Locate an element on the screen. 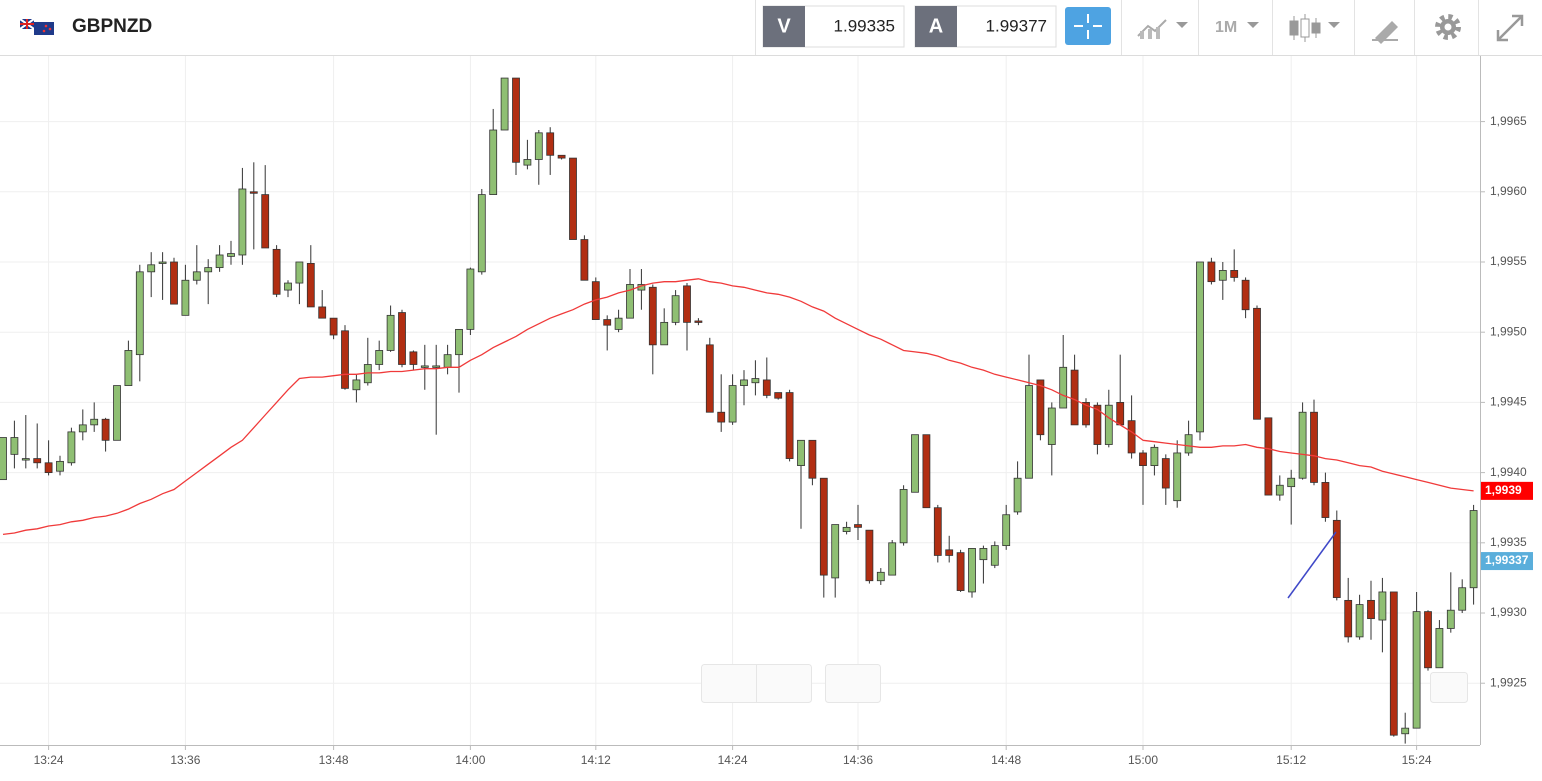 This screenshot has height=781, width=1542. x-tick-label: 15:24 is located at coordinates (1417, 760).